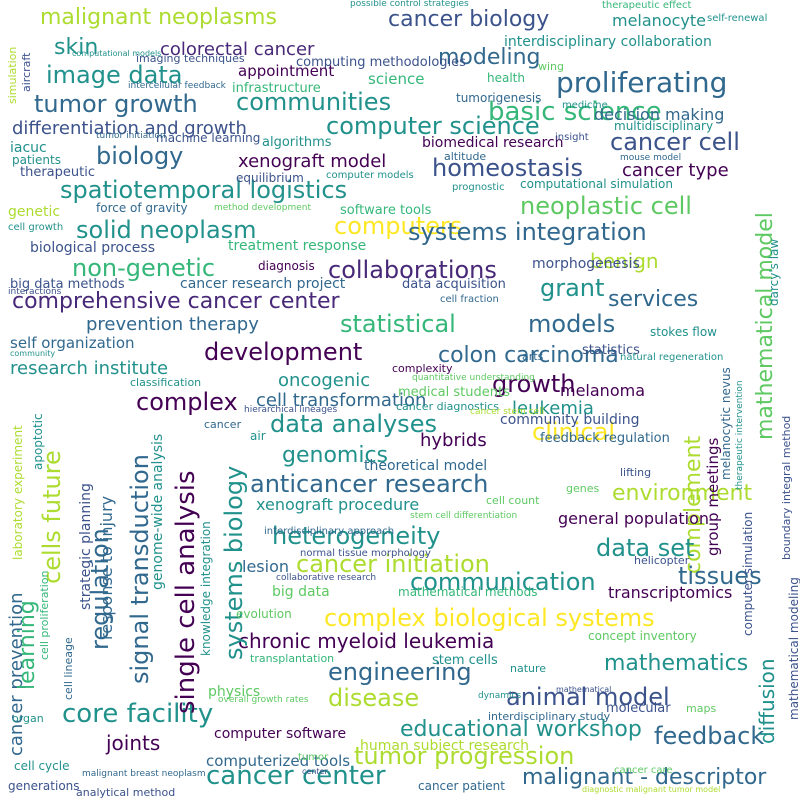 This screenshot has height=800, width=800. Describe the element at coordinates (12, 75) in the screenshot. I see `word: simulation` at that location.